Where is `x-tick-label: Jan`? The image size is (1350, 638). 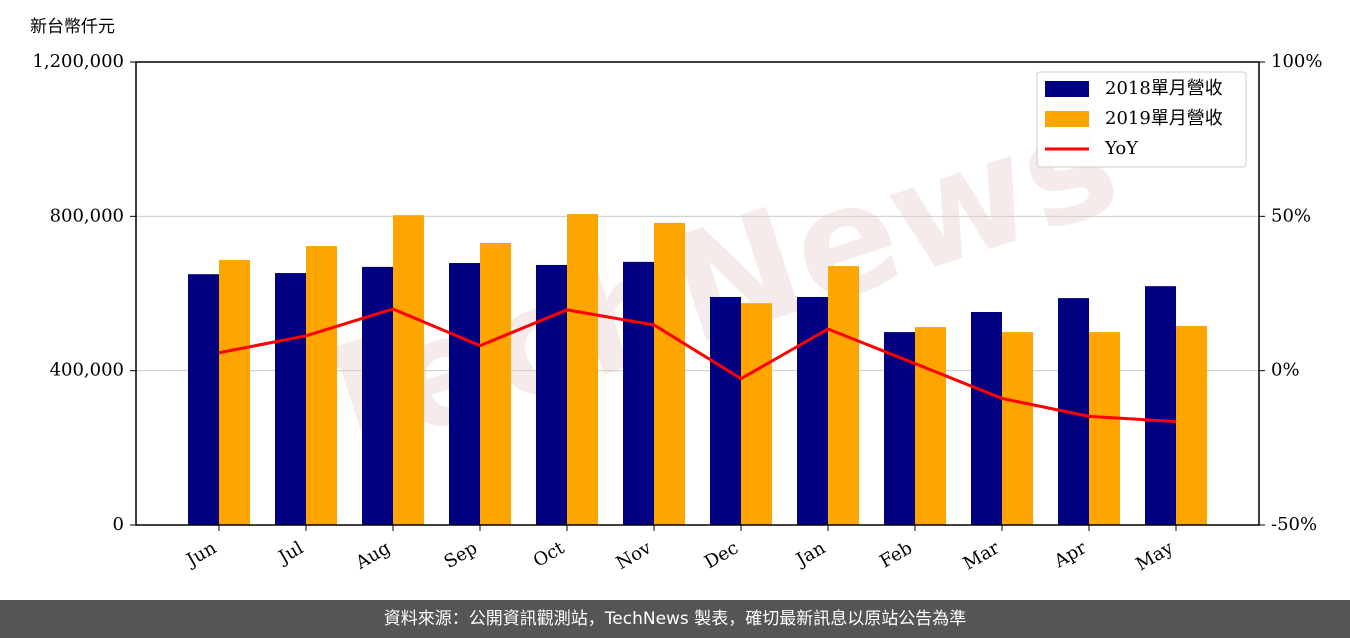
x-tick-label: Jan is located at coordinates (810, 554).